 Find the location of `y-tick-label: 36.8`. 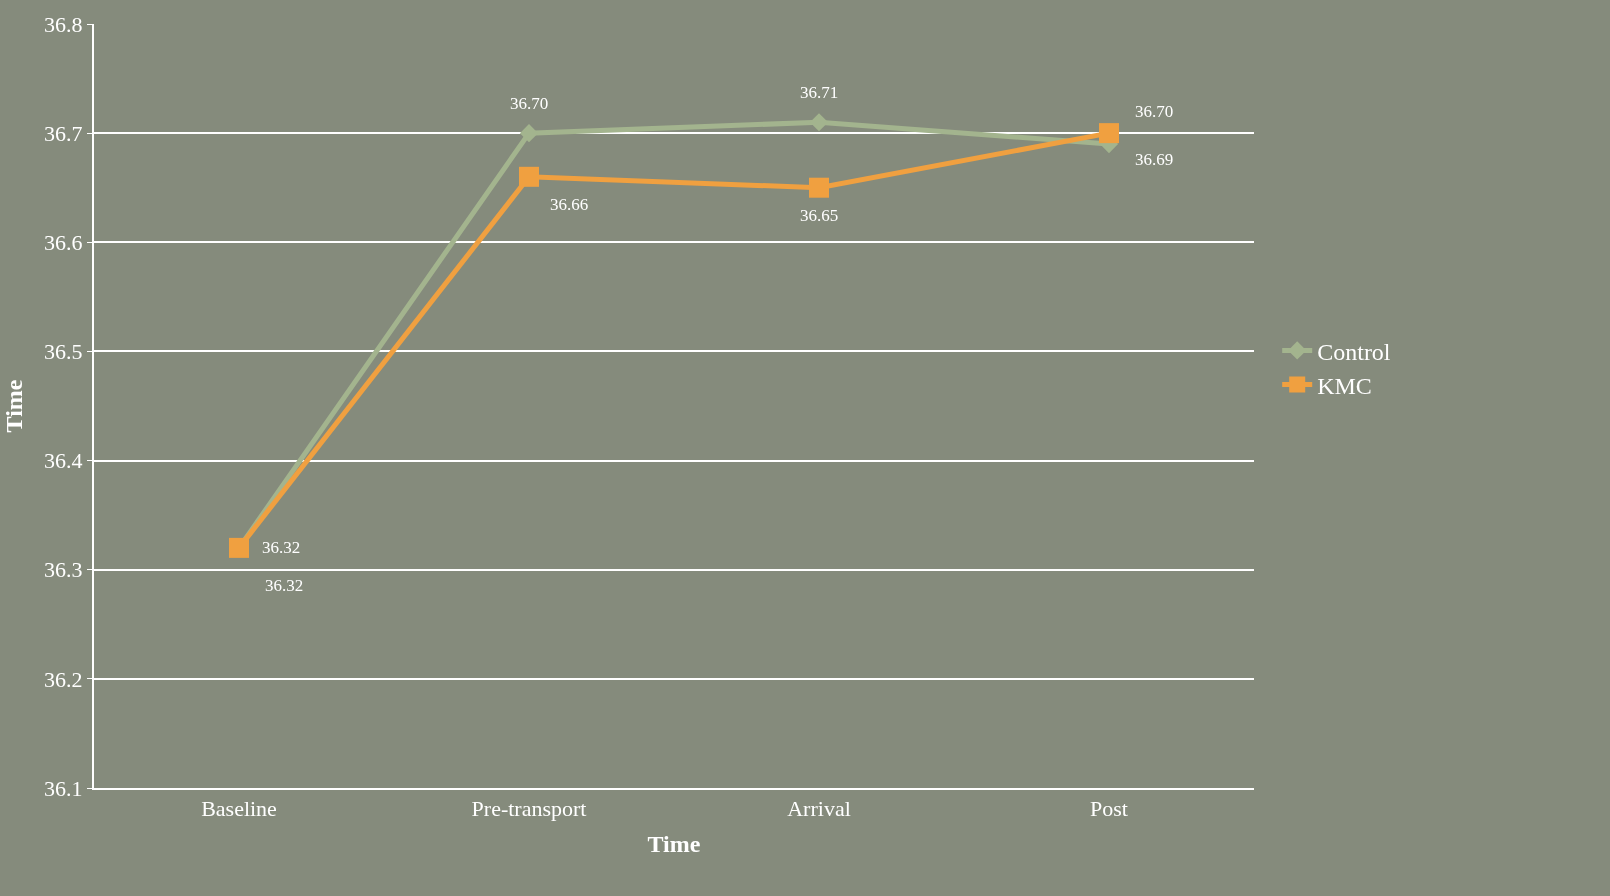

y-tick-label: 36.8 is located at coordinates (63, 24).